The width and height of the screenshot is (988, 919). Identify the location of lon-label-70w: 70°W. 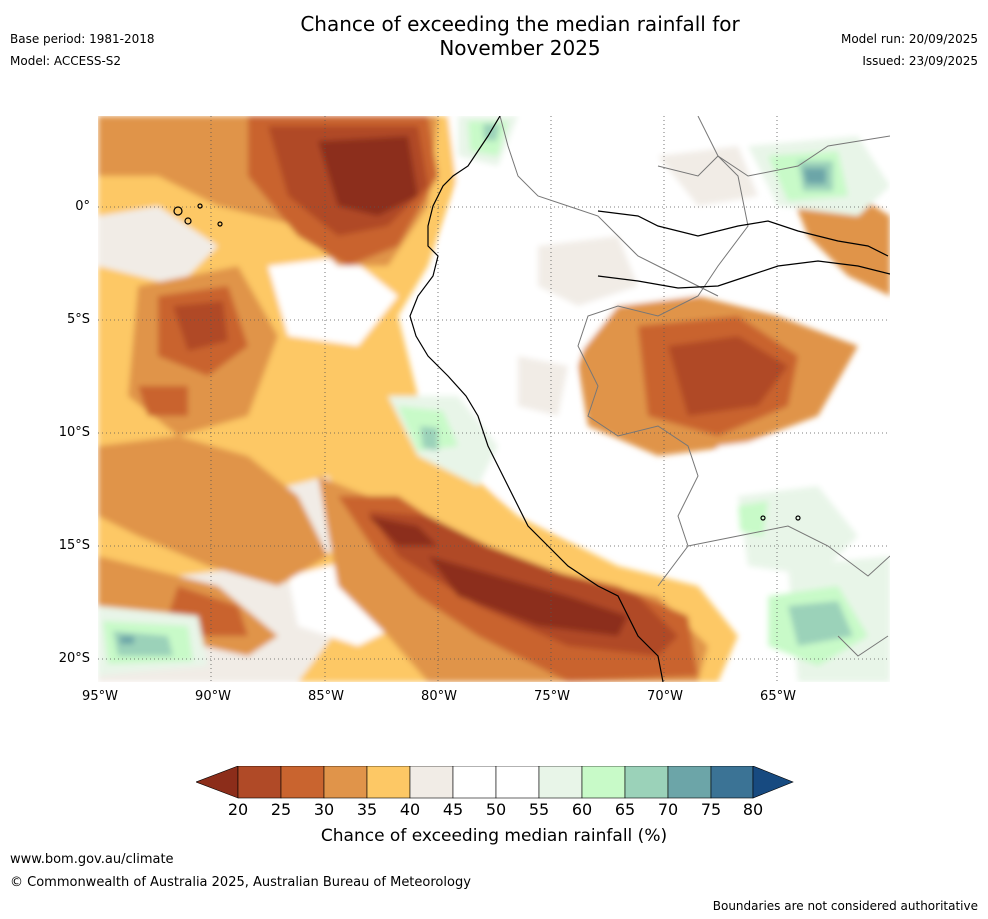
(665, 696).